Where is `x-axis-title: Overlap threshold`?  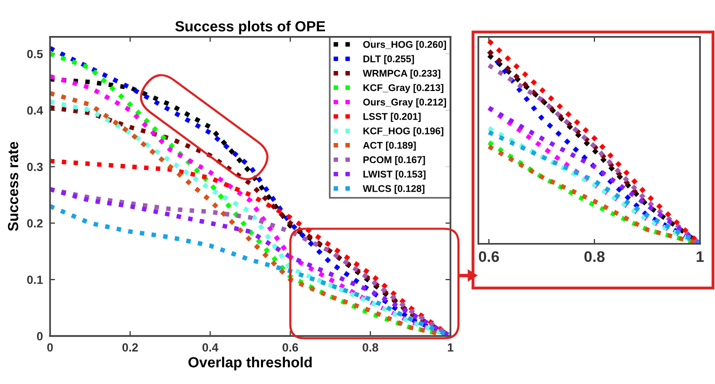 x-axis-title: Overlap threshold is located at coordinates (250, 363).